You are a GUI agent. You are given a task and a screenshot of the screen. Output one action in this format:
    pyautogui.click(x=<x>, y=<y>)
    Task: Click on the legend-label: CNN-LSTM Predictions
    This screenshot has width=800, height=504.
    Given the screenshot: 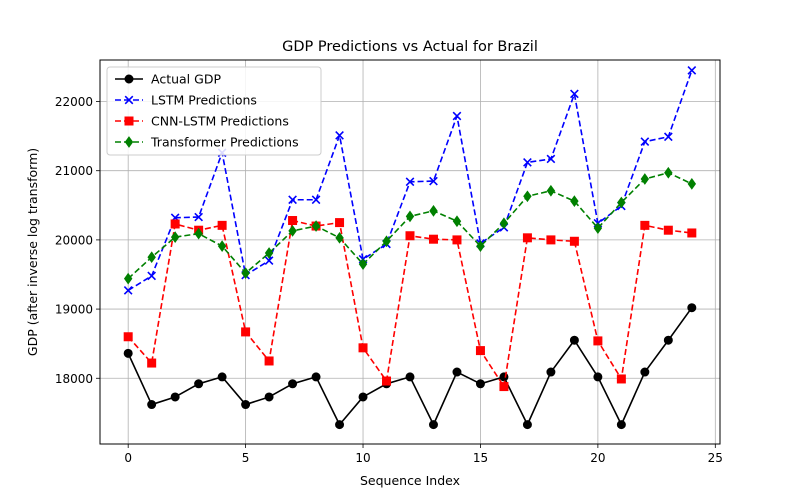 What is the action you would take?
    pyautogui.click(x=220, y=121)
    